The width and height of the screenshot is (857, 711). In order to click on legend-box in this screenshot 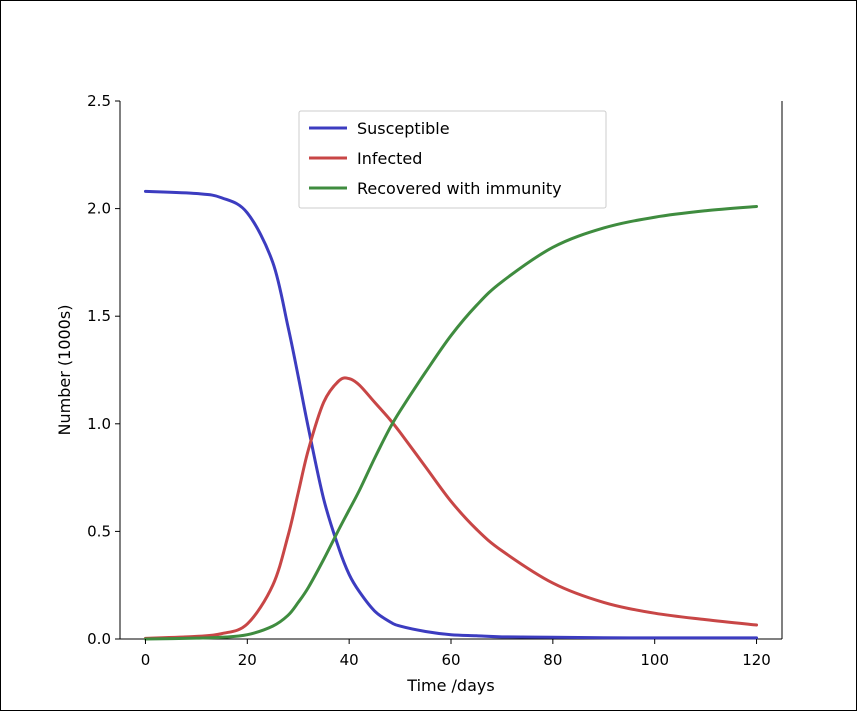, I will do `click(452, 159)`.